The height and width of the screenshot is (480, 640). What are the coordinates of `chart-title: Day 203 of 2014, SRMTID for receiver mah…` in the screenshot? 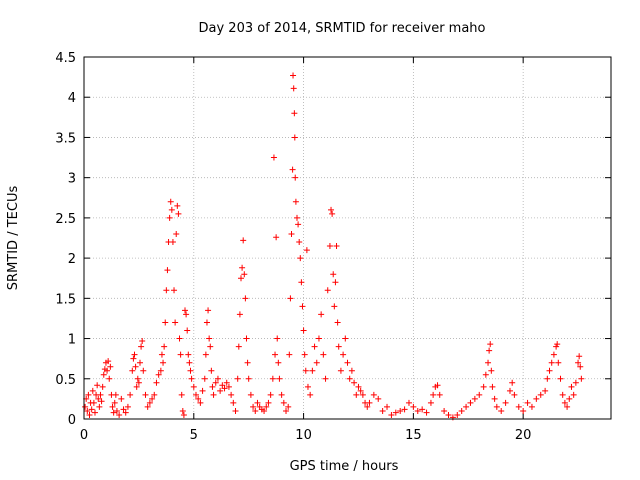 It's located at (342, 28).